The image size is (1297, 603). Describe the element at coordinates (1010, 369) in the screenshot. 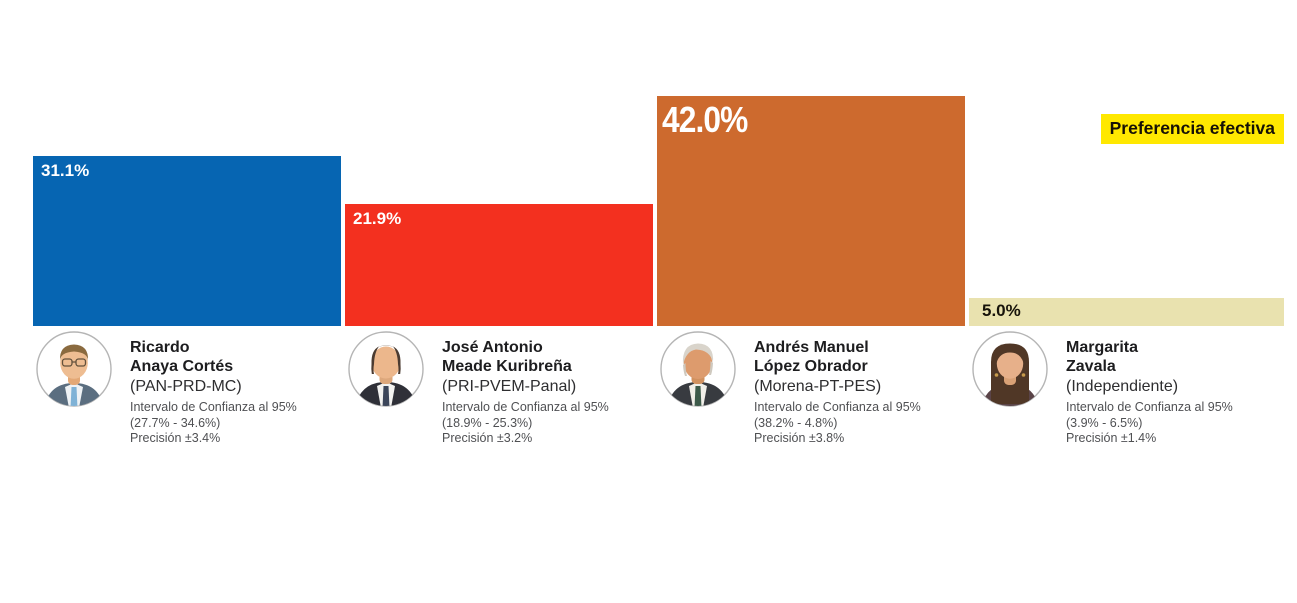

I see `margarita-zavala-photo` at that location.